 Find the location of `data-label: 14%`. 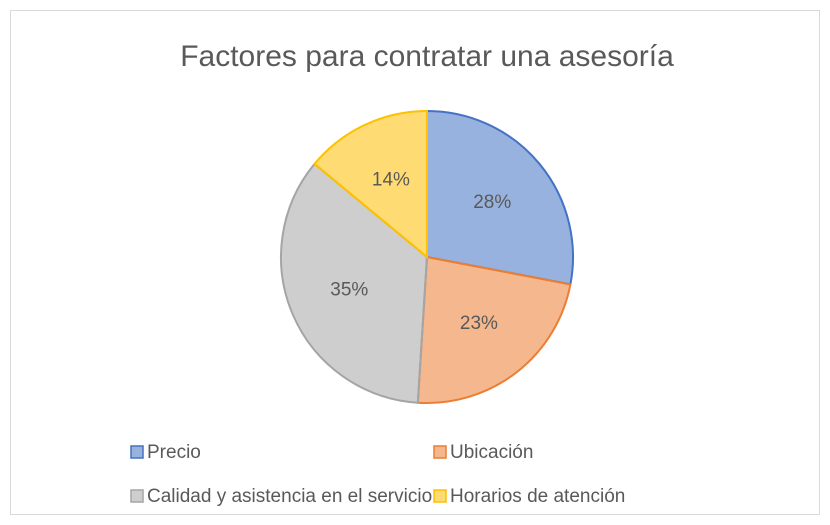

data-label: 14% is located at coordinates (391, 179).